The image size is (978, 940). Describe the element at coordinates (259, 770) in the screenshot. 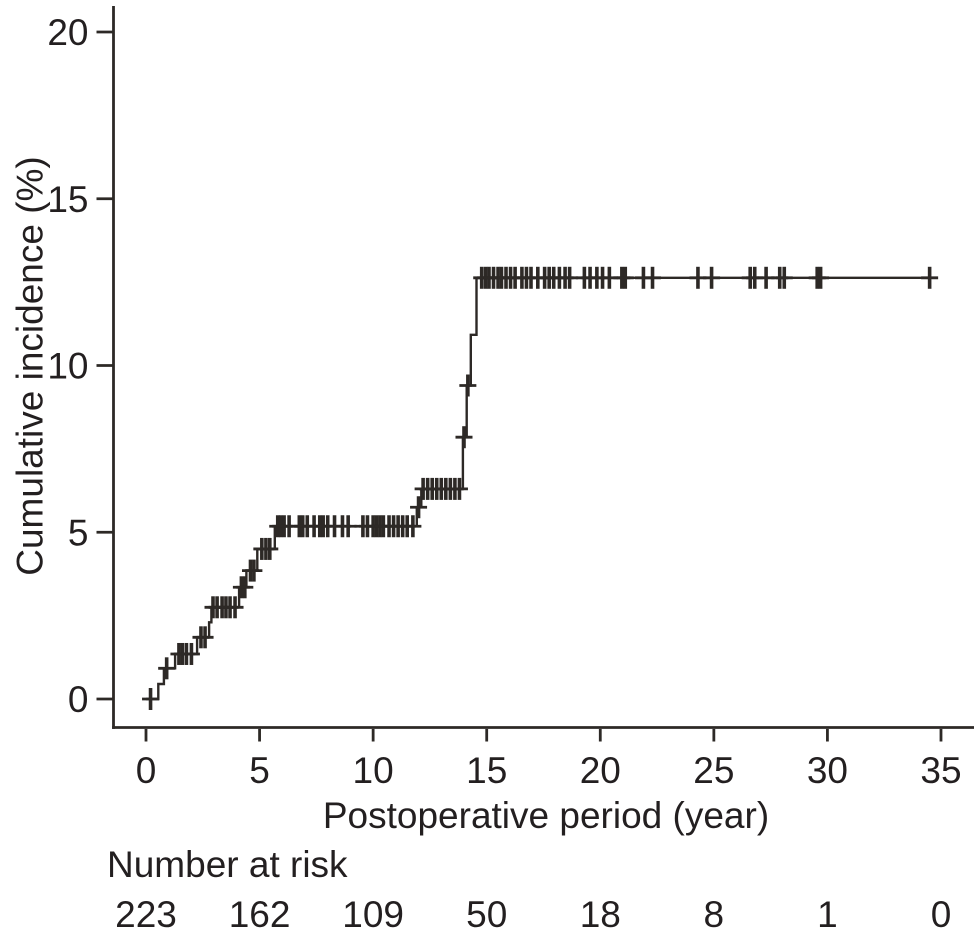

I see `x-tick-label: 5` at that location.